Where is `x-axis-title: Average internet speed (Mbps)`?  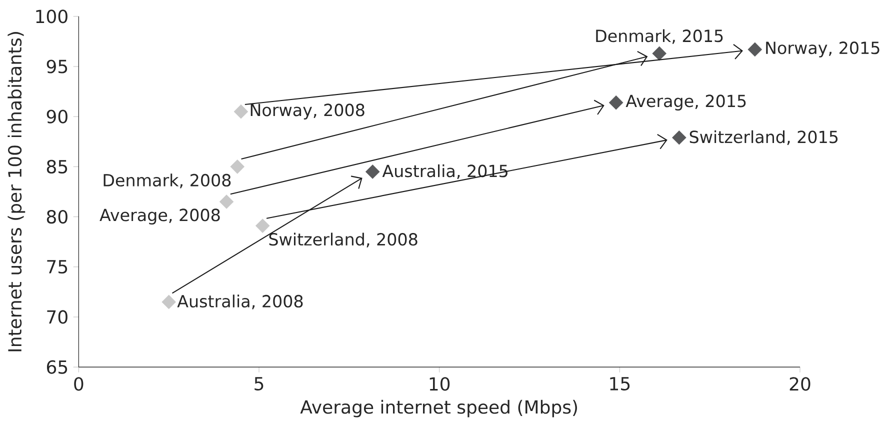 x-axis-title: Average internet speed (Mbps) is located at coordinates (438, 409).